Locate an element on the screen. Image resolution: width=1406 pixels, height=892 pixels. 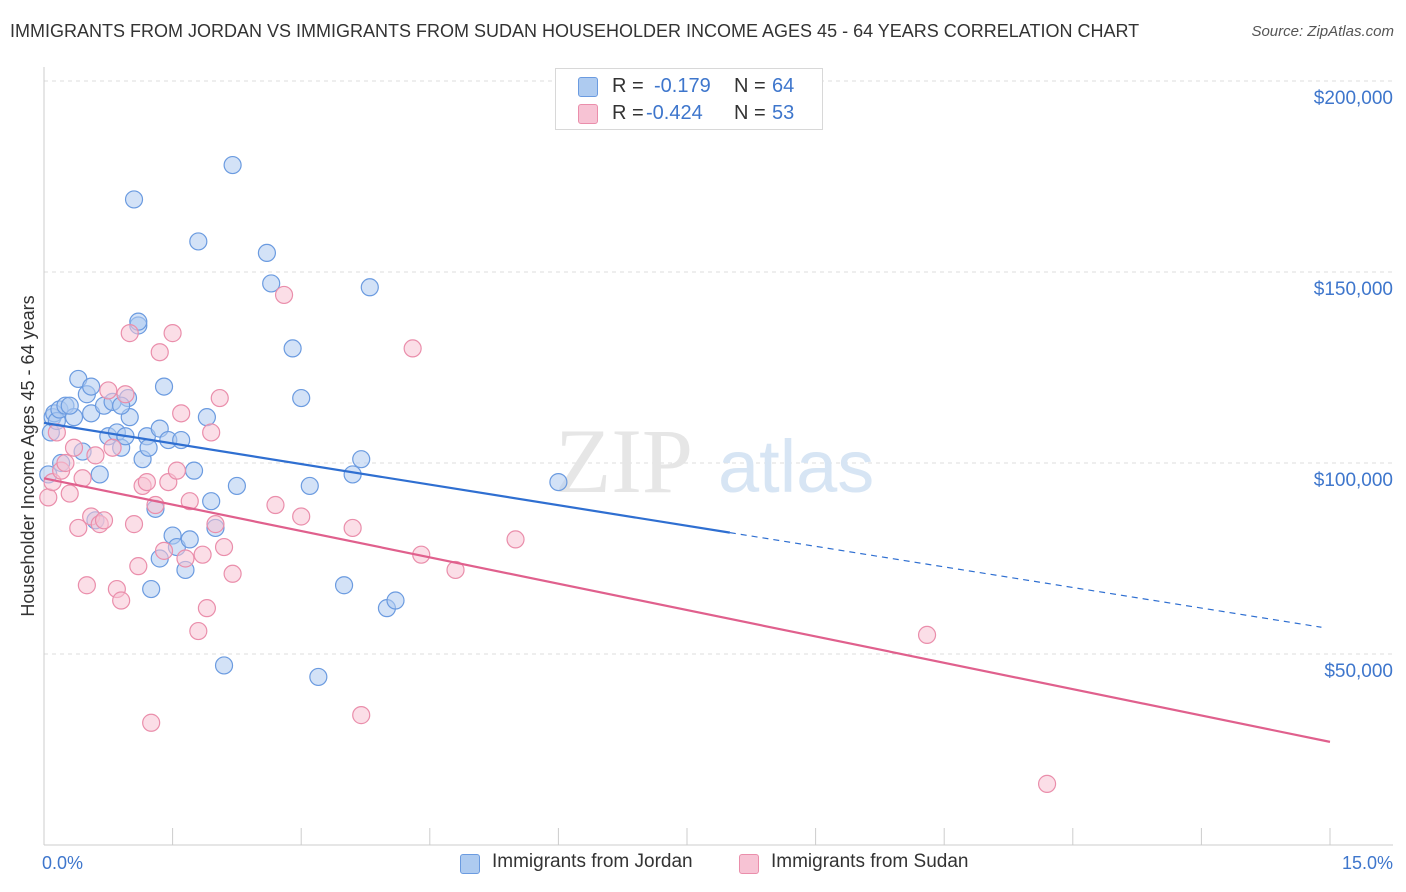
series-label-jordan: Immigrants from Jordan is located at coordinates (592, 861).